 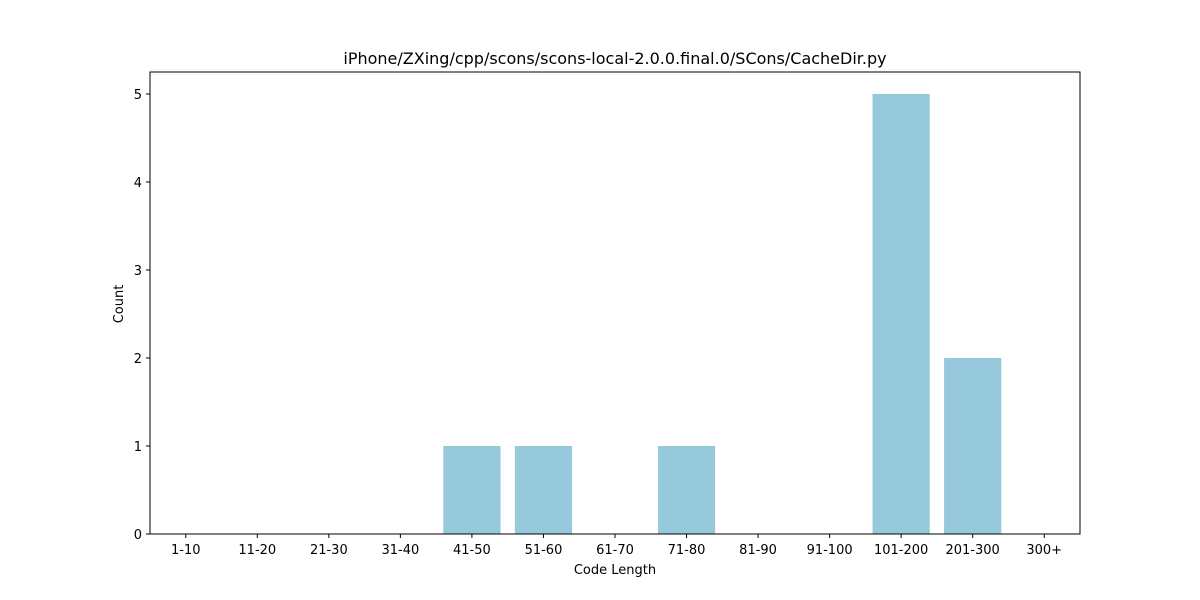 I want to click on x-tick-label: 21-30, so click(x=329, y=550).